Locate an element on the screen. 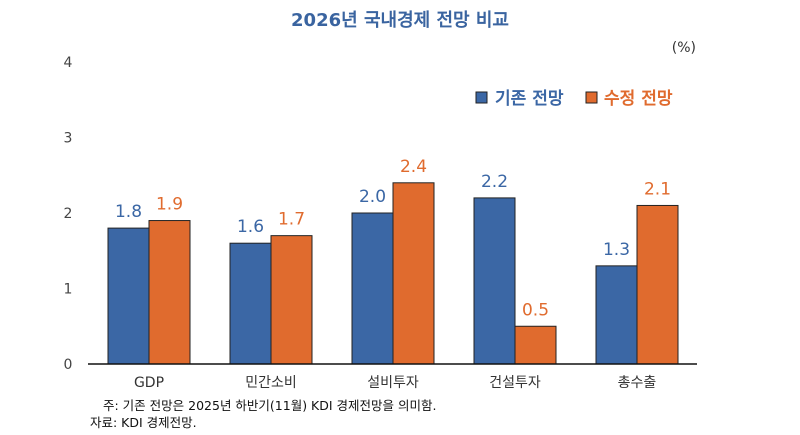 The width and height of the screenshot is (800, 435). data-label: 2.4 is located at coordinates (413, 167).